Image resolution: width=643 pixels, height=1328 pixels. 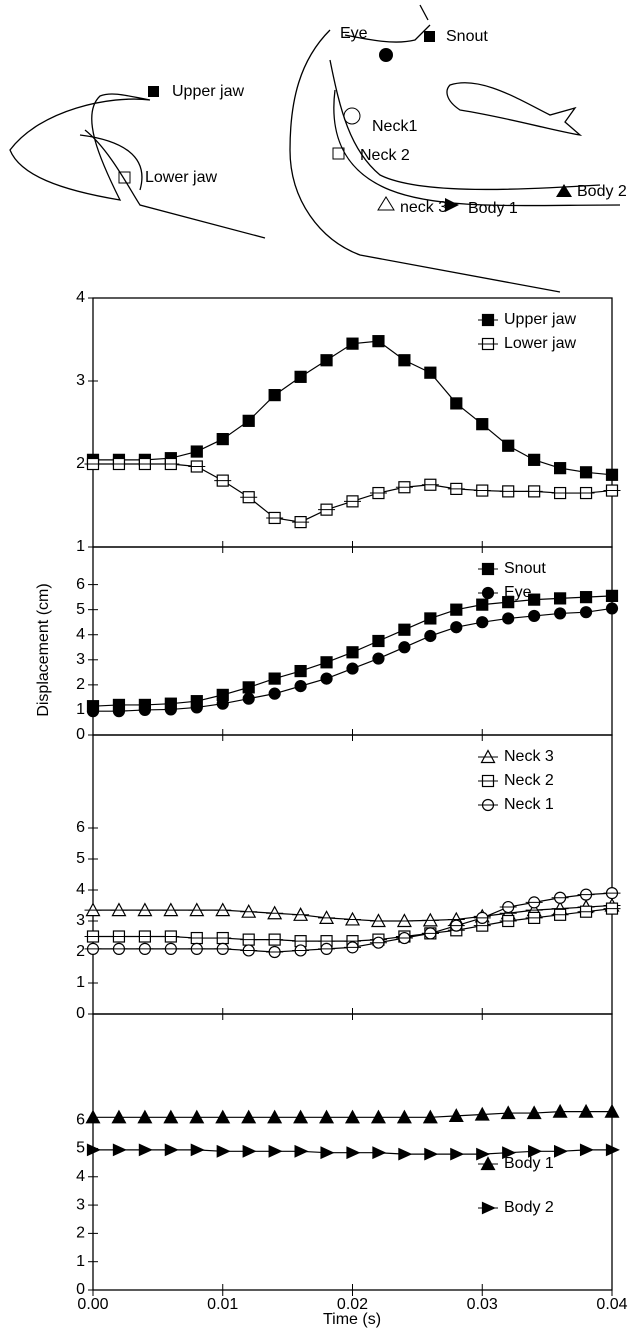 I want to click on legend-label: Eye, so click(x=518, y=592).